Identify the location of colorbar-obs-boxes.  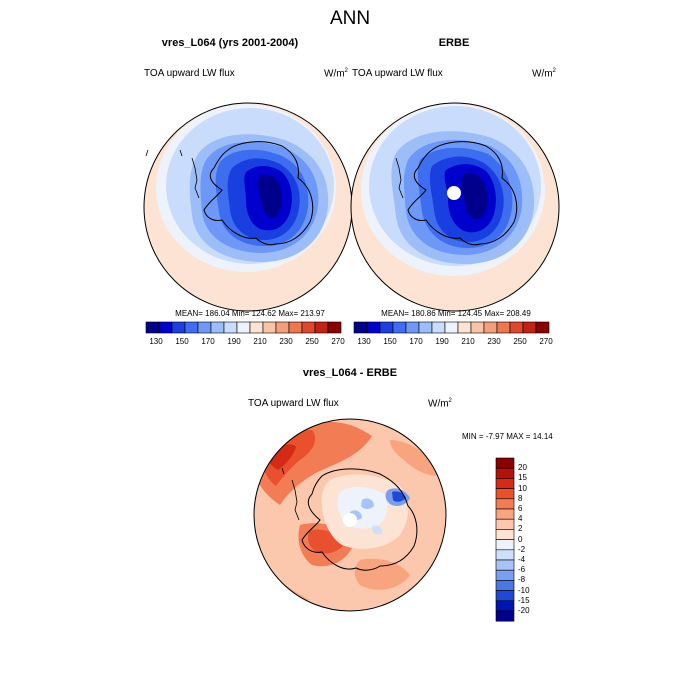
(451, 327).